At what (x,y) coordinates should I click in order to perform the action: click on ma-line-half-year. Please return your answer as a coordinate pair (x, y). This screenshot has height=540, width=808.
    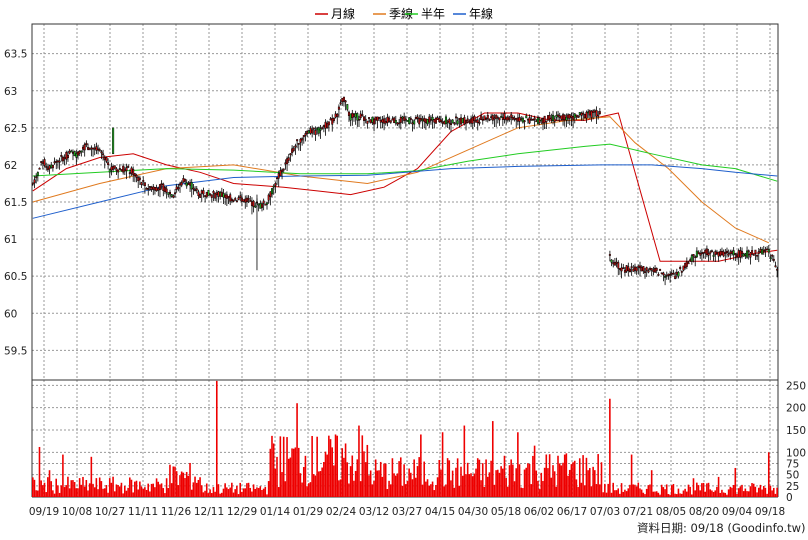
    Looking at the image, I should click on (405, 162).